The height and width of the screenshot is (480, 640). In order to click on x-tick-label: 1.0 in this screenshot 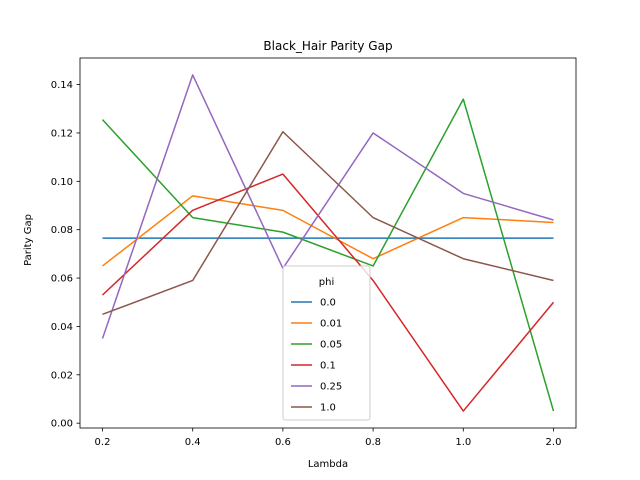, I will do `click(463, 442)`.